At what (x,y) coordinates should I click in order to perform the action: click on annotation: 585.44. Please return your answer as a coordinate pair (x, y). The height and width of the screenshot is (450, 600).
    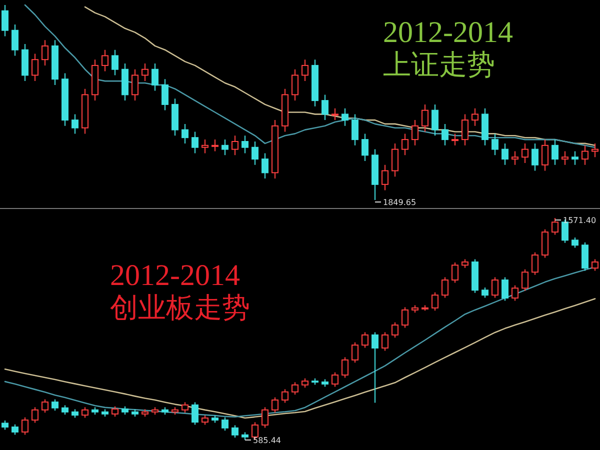
    Looking at the image, I should click on (267, 440).